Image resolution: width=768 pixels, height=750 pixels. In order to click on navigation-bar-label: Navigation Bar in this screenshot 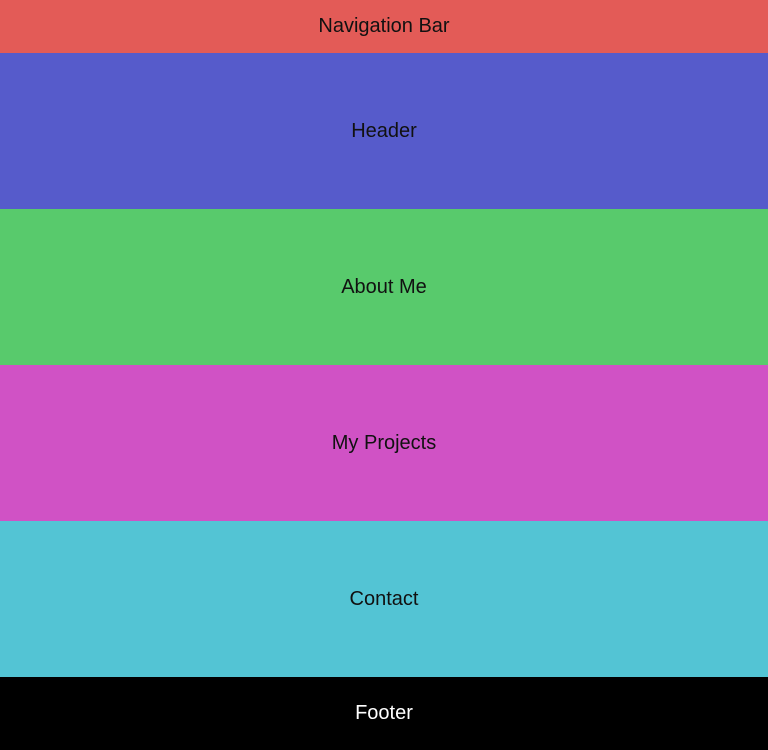, I will do `click(384, 26)`.